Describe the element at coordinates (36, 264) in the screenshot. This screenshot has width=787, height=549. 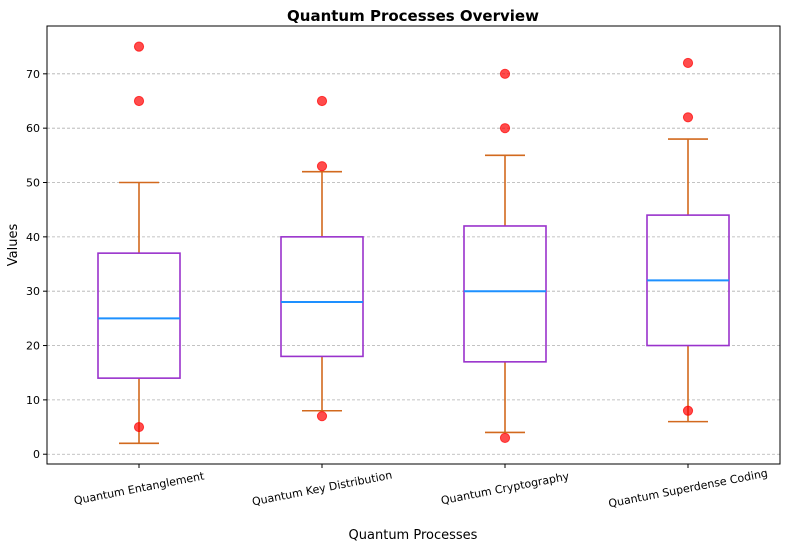
I see `y-axis-ticks: 0 10 20 30 40 50 60 70` at that location.